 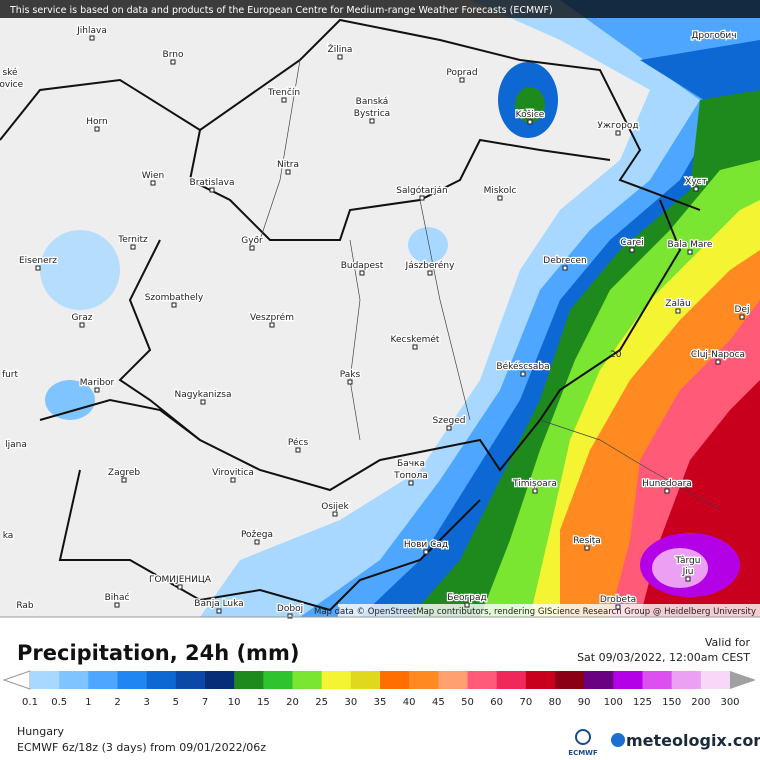 I want to click on city-label: ГОМИЈЕНИЦА, so click(x=180, y=580).